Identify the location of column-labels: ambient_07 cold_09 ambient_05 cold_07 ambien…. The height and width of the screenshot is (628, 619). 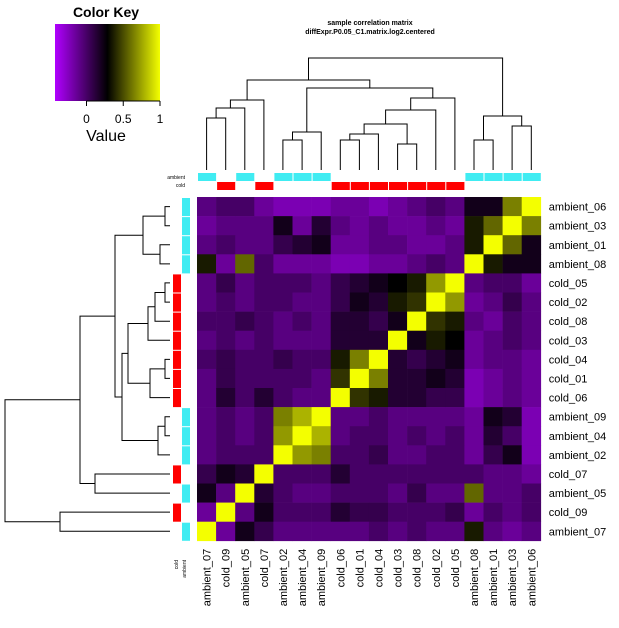
(370, 578).